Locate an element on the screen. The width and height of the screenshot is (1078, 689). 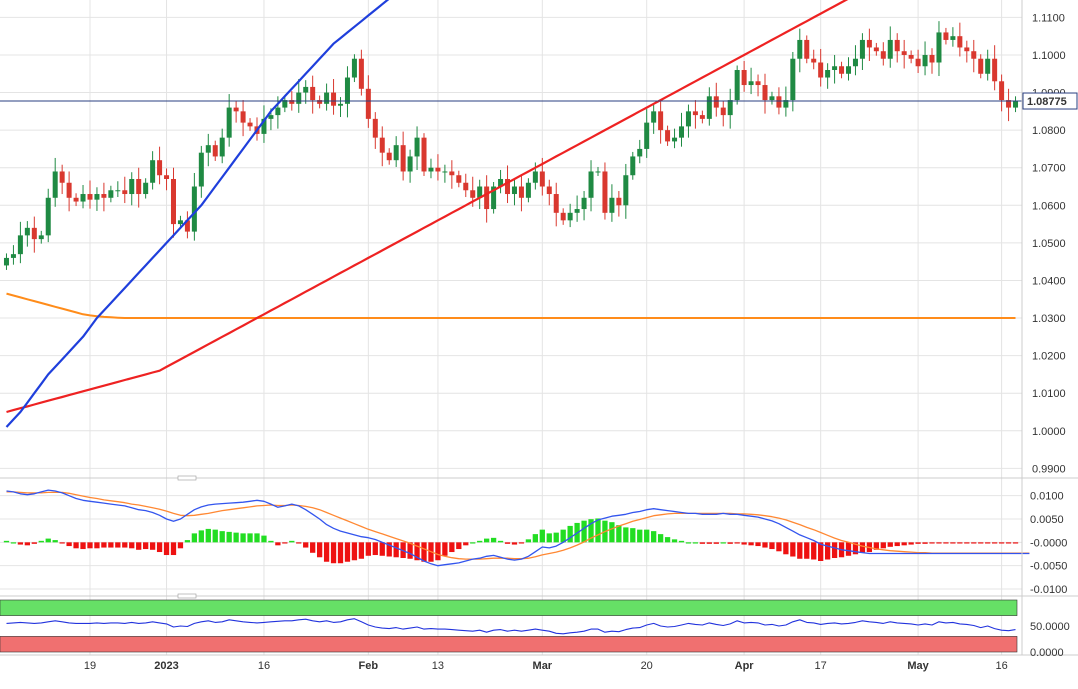
x-tick-label: Mar is located at coordinates (543, 666).